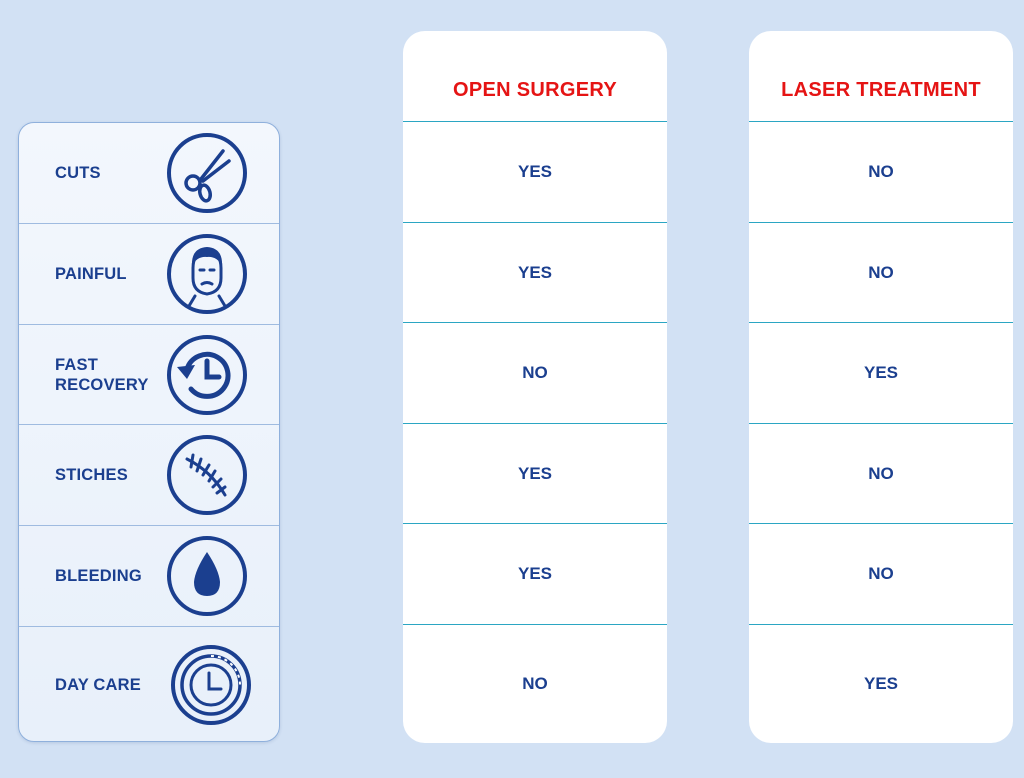 This screenshot has height=778, width=1024. What do you see at coordinates (207, 374) in the screenshot?
I see `recovery-clock-icon` at bounding box center [207, 374].